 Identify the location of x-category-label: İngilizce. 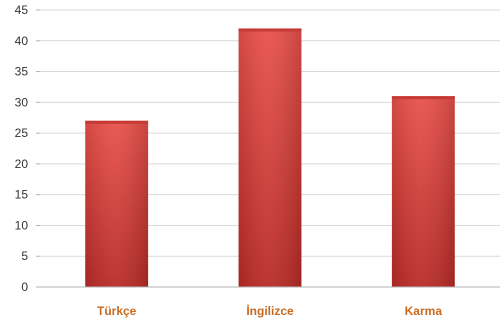
(270, 310).